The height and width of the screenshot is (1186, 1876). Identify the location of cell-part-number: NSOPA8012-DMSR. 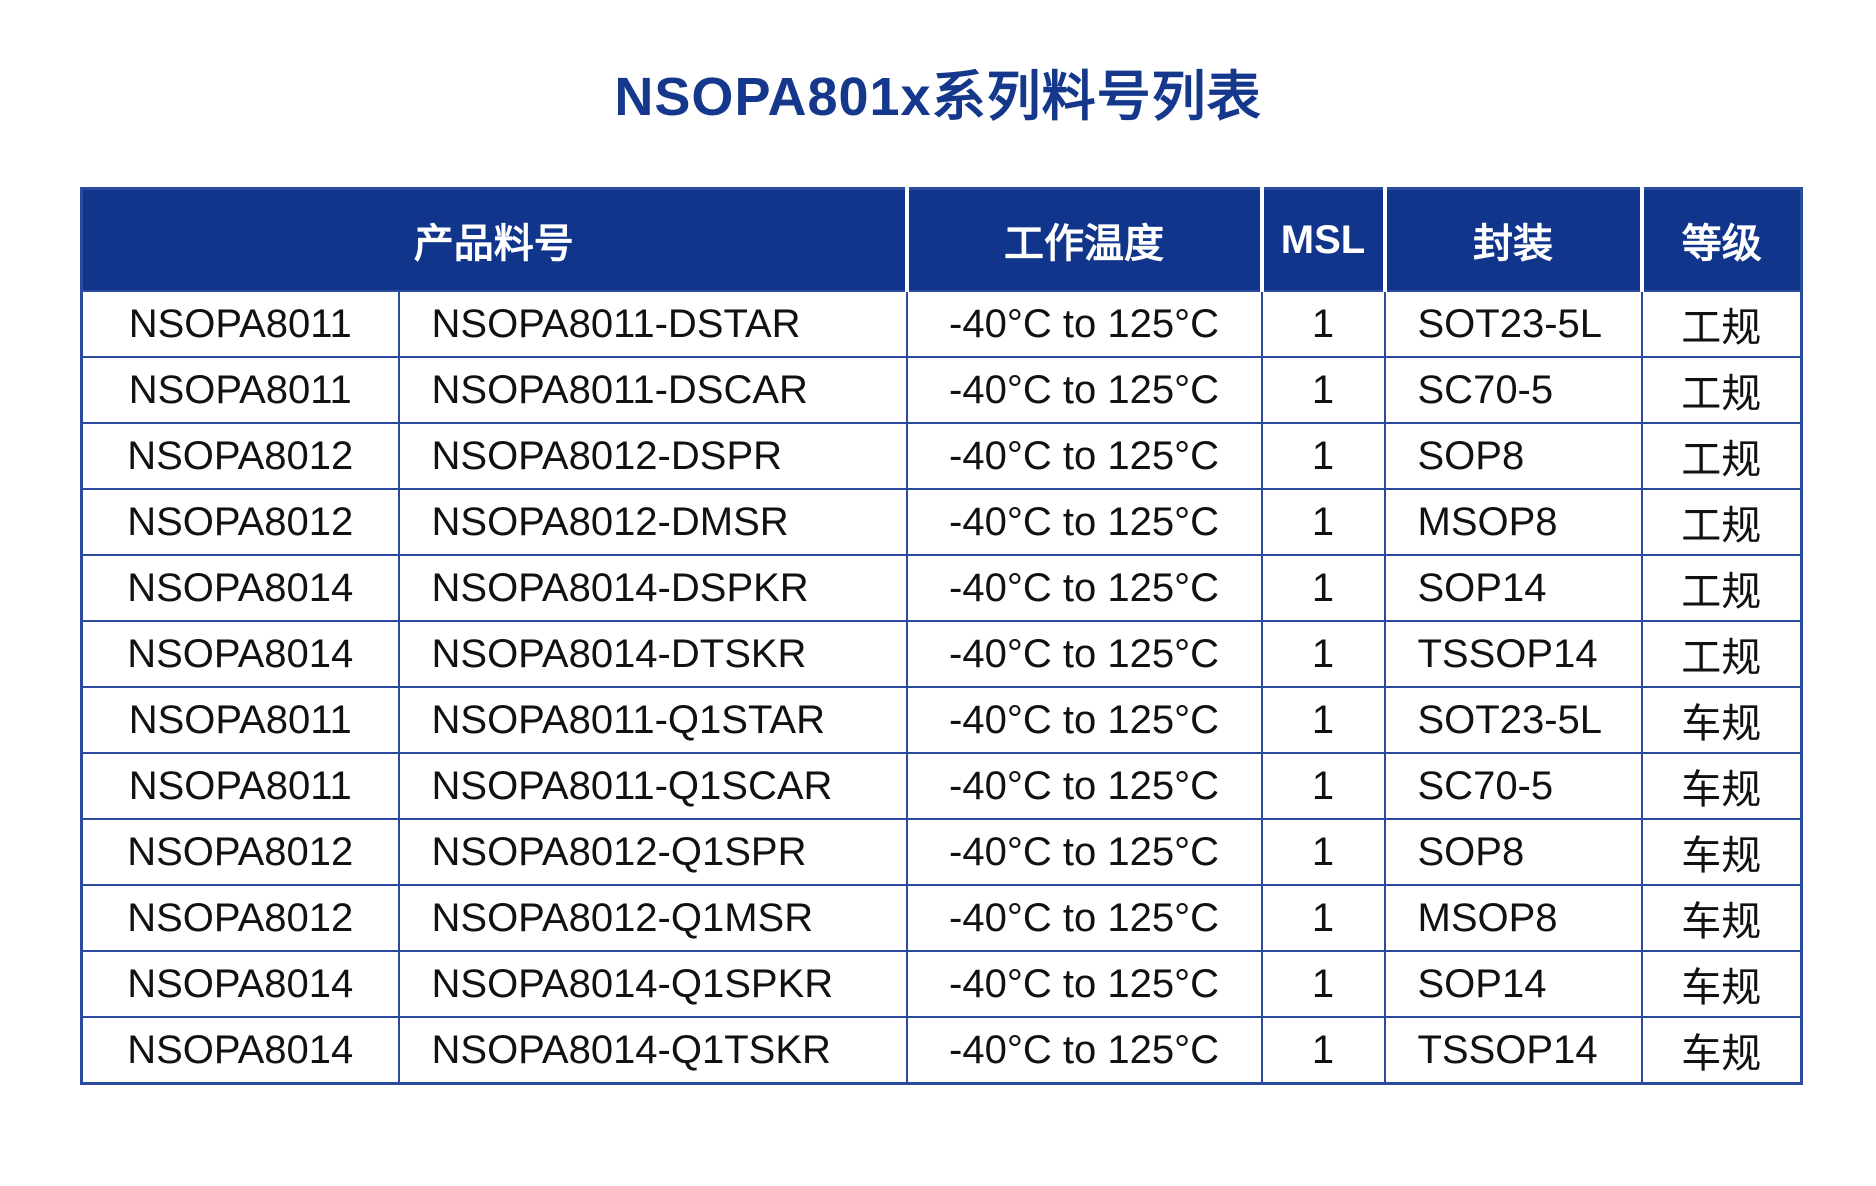
(652, 522).